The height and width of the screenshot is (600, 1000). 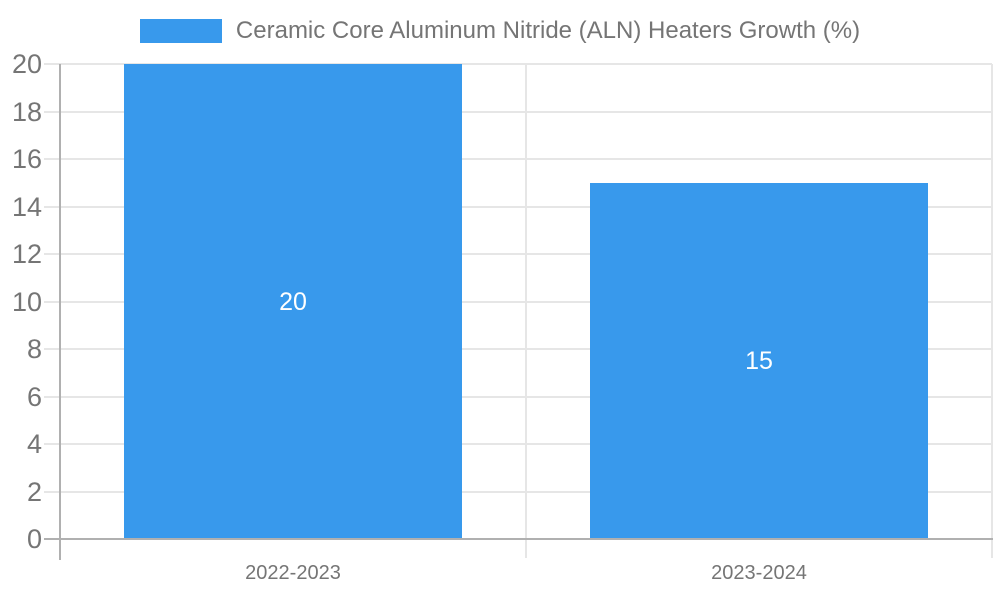 I want to click on y-tick-label: 14, so click(x=26, y=207).